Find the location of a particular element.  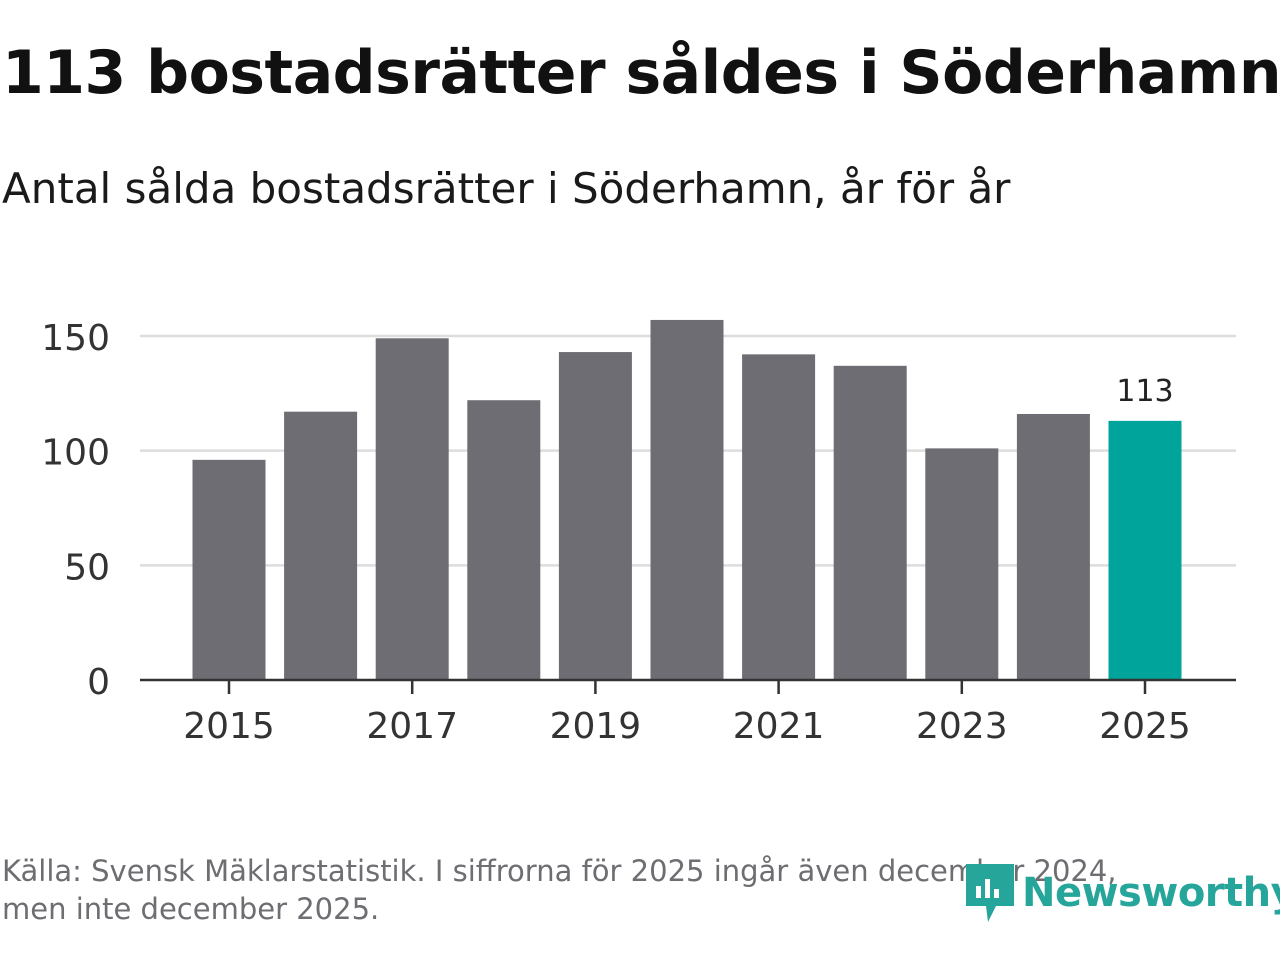

x-tick-label-2023: 2023 is located at coordinates (962, 726).